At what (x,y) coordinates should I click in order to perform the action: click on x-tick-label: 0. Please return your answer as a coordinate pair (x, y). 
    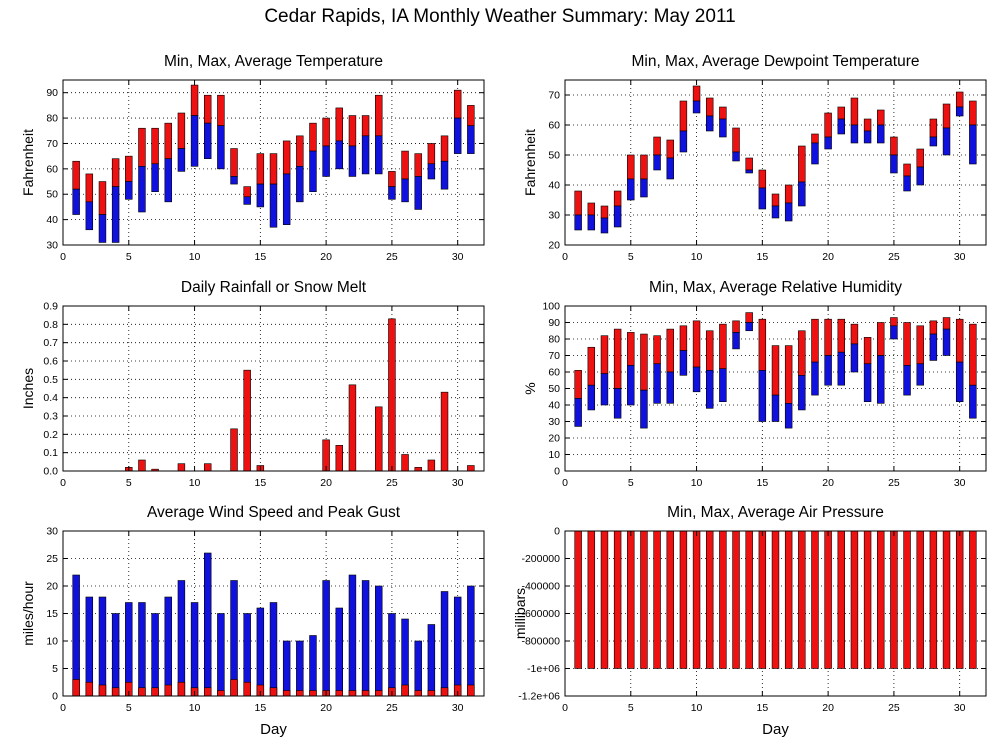
    Looking at the image, I should click on (63, 257).